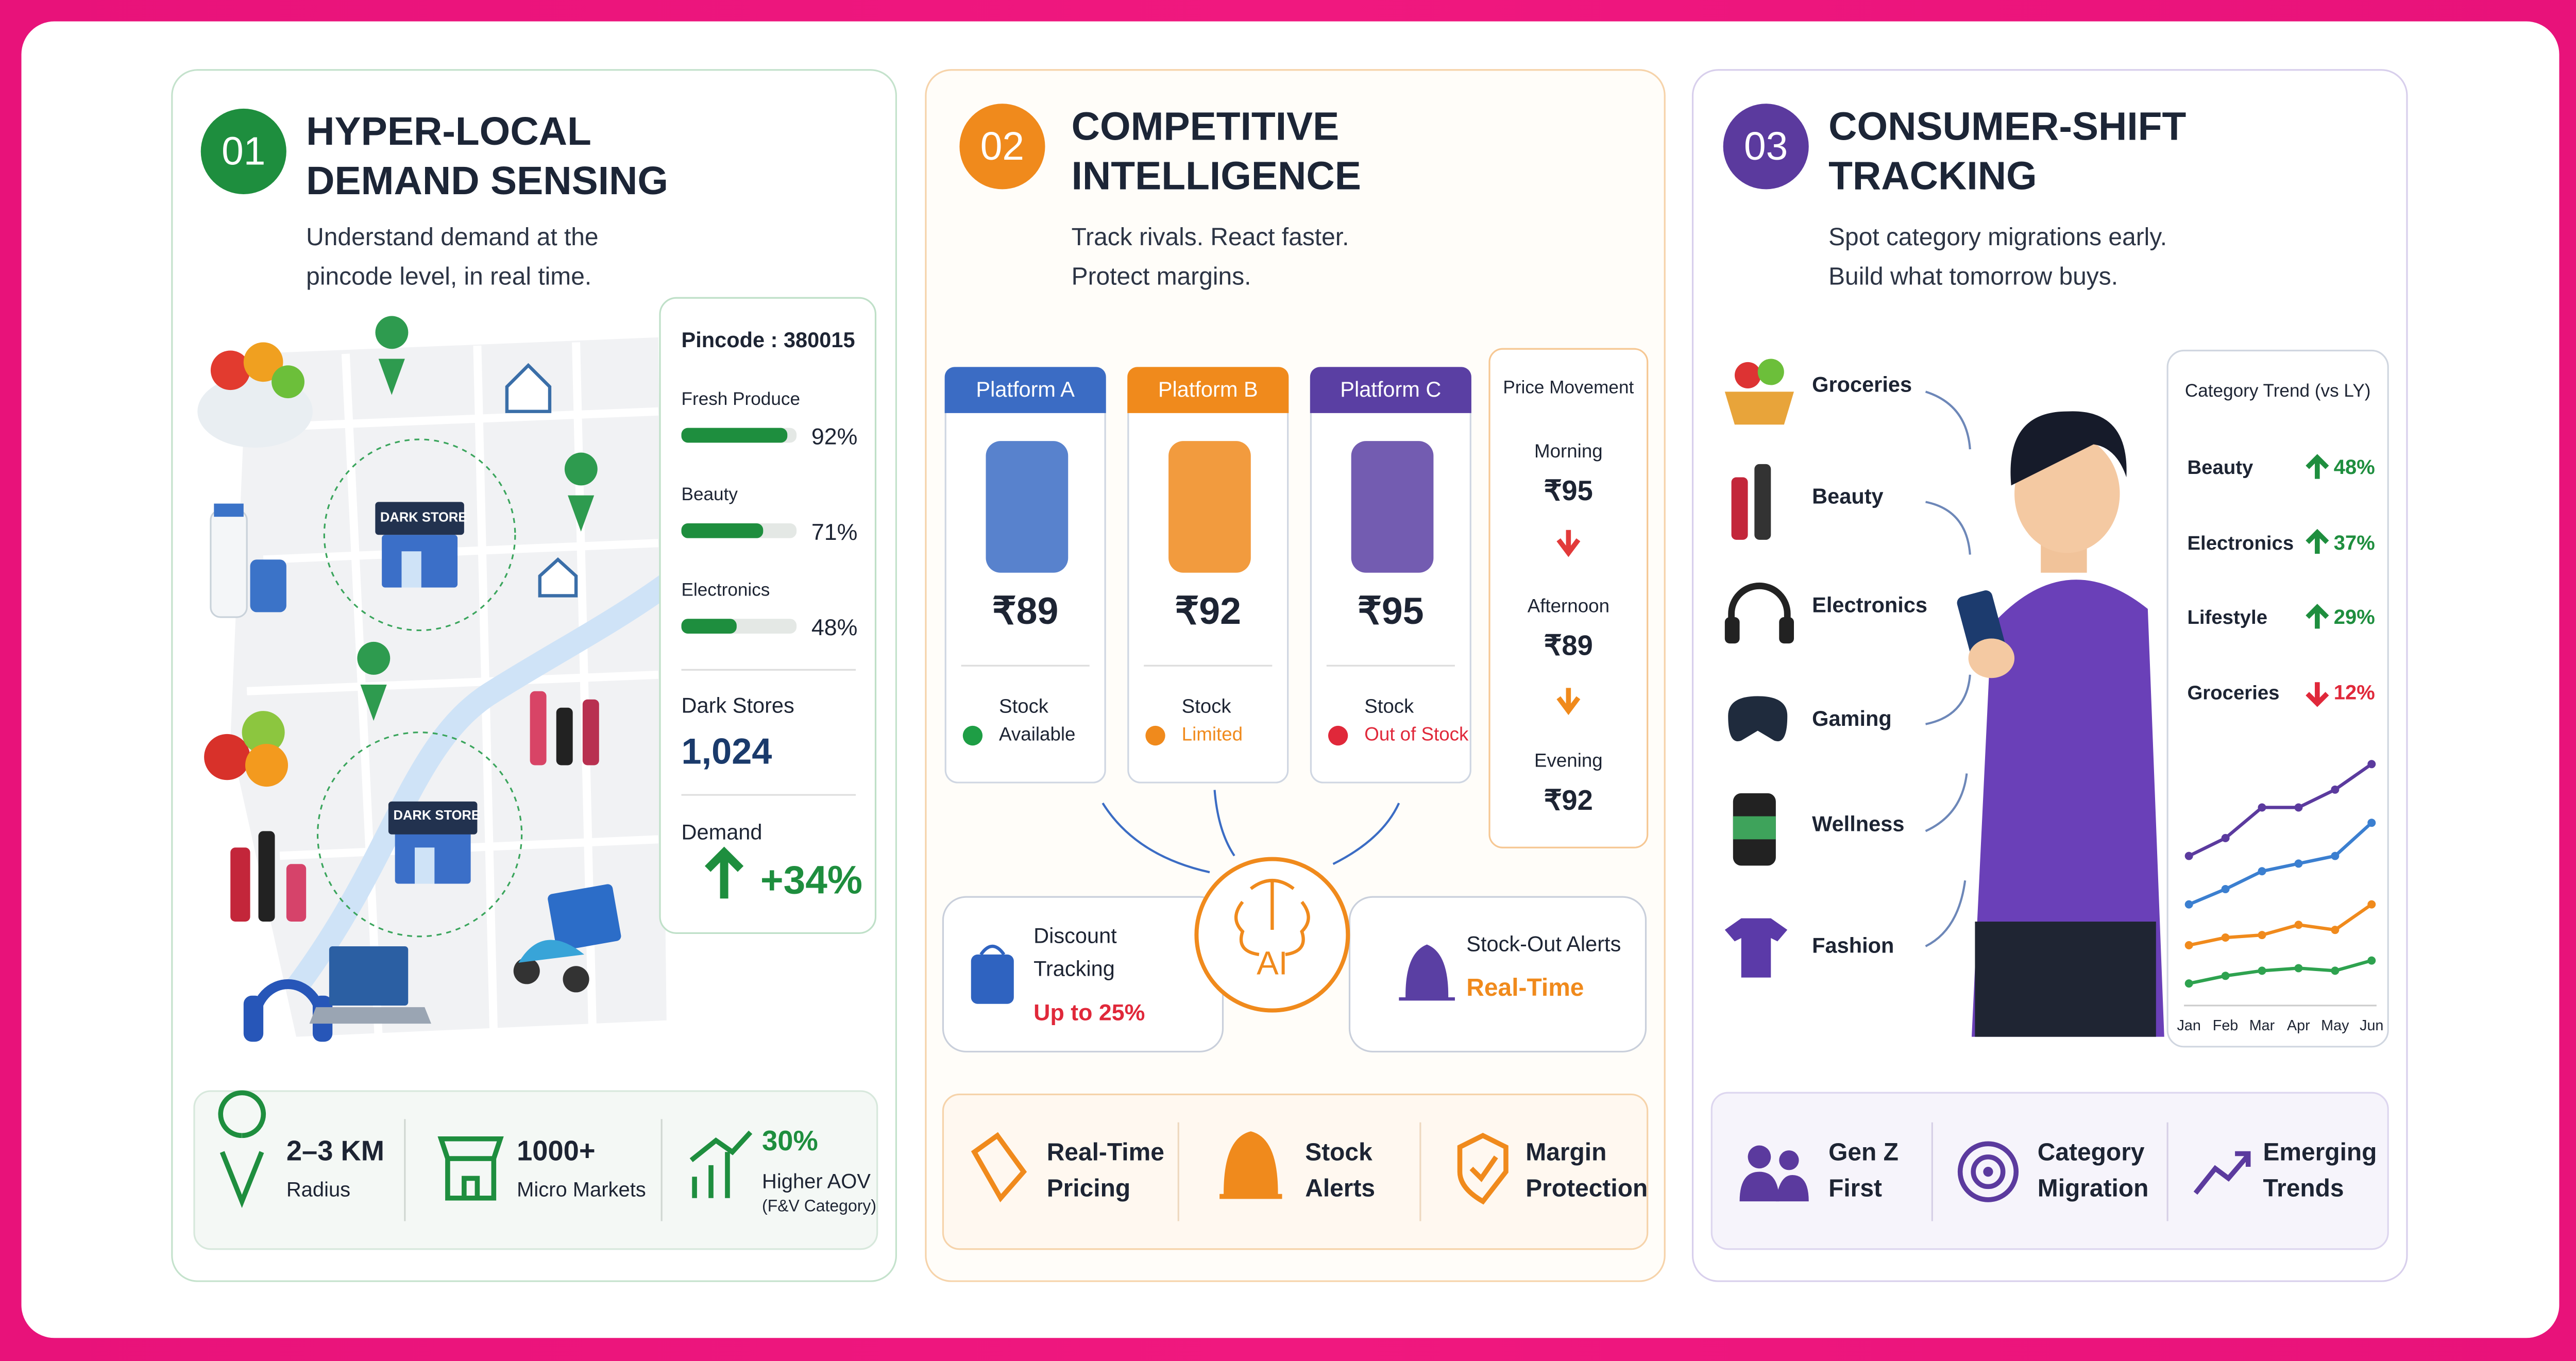 This screenshot has height=1361, width=2576. What do you see at coordinates (1870, 605) in the screenshot?
I see `category-label: Electronics` at bounding box center [1870, 605].